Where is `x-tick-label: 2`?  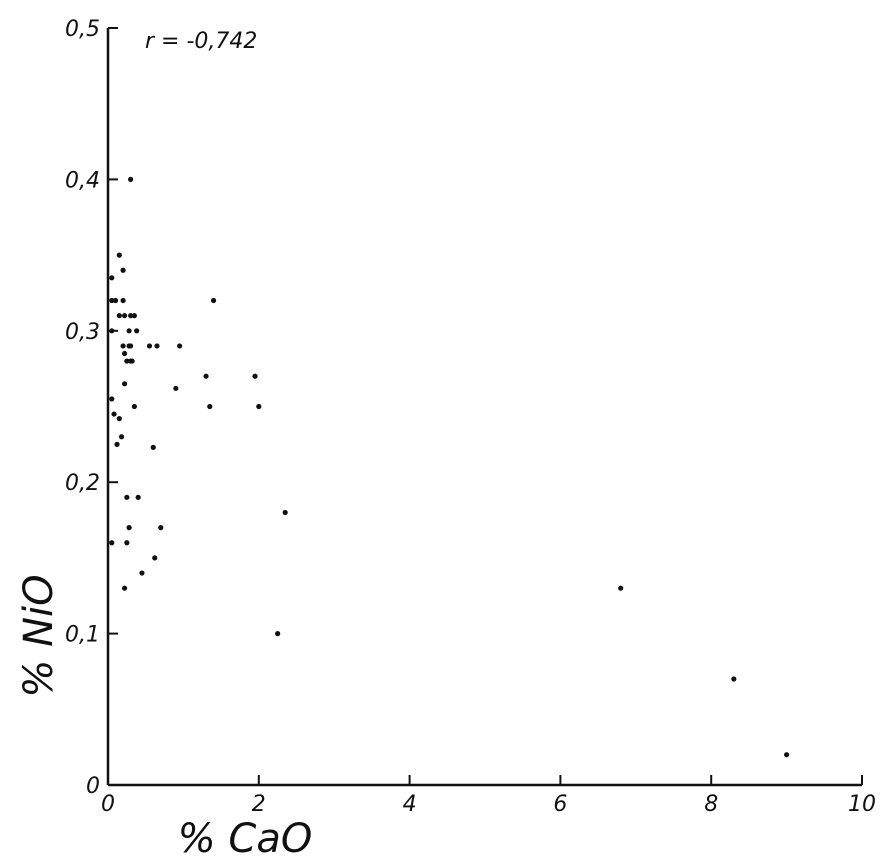
x-tick-label: 2 is located at coordinates (259, 804).